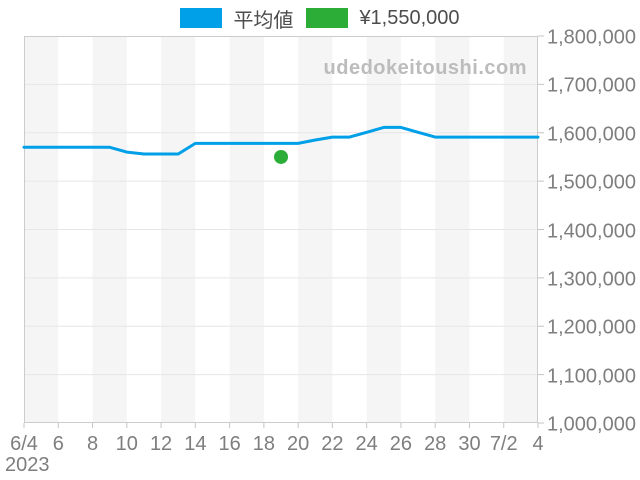  What do you see at coordinates (327, 18) in the screenshot?
I see `legend-swatch-listed-price` at bounding box center [327, 18].